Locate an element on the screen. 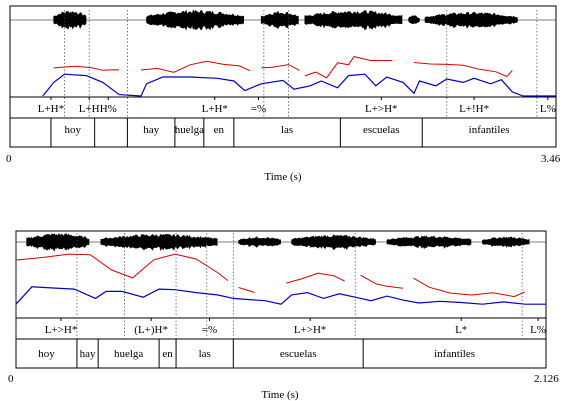 The height and width of the screenshot is (401, 568). panel-1-f0-contour is located at coordinates (283, 67).